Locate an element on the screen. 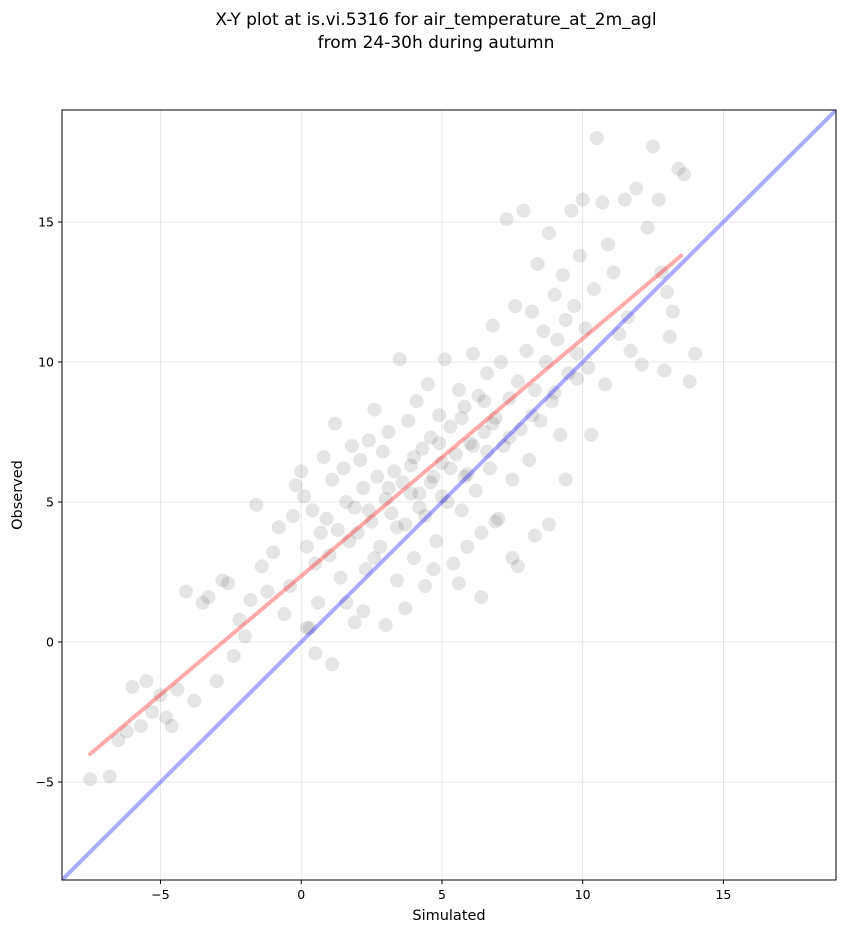 The image size is (845, 934). y-axis-label: Observed is located at coordinates (18, 495).